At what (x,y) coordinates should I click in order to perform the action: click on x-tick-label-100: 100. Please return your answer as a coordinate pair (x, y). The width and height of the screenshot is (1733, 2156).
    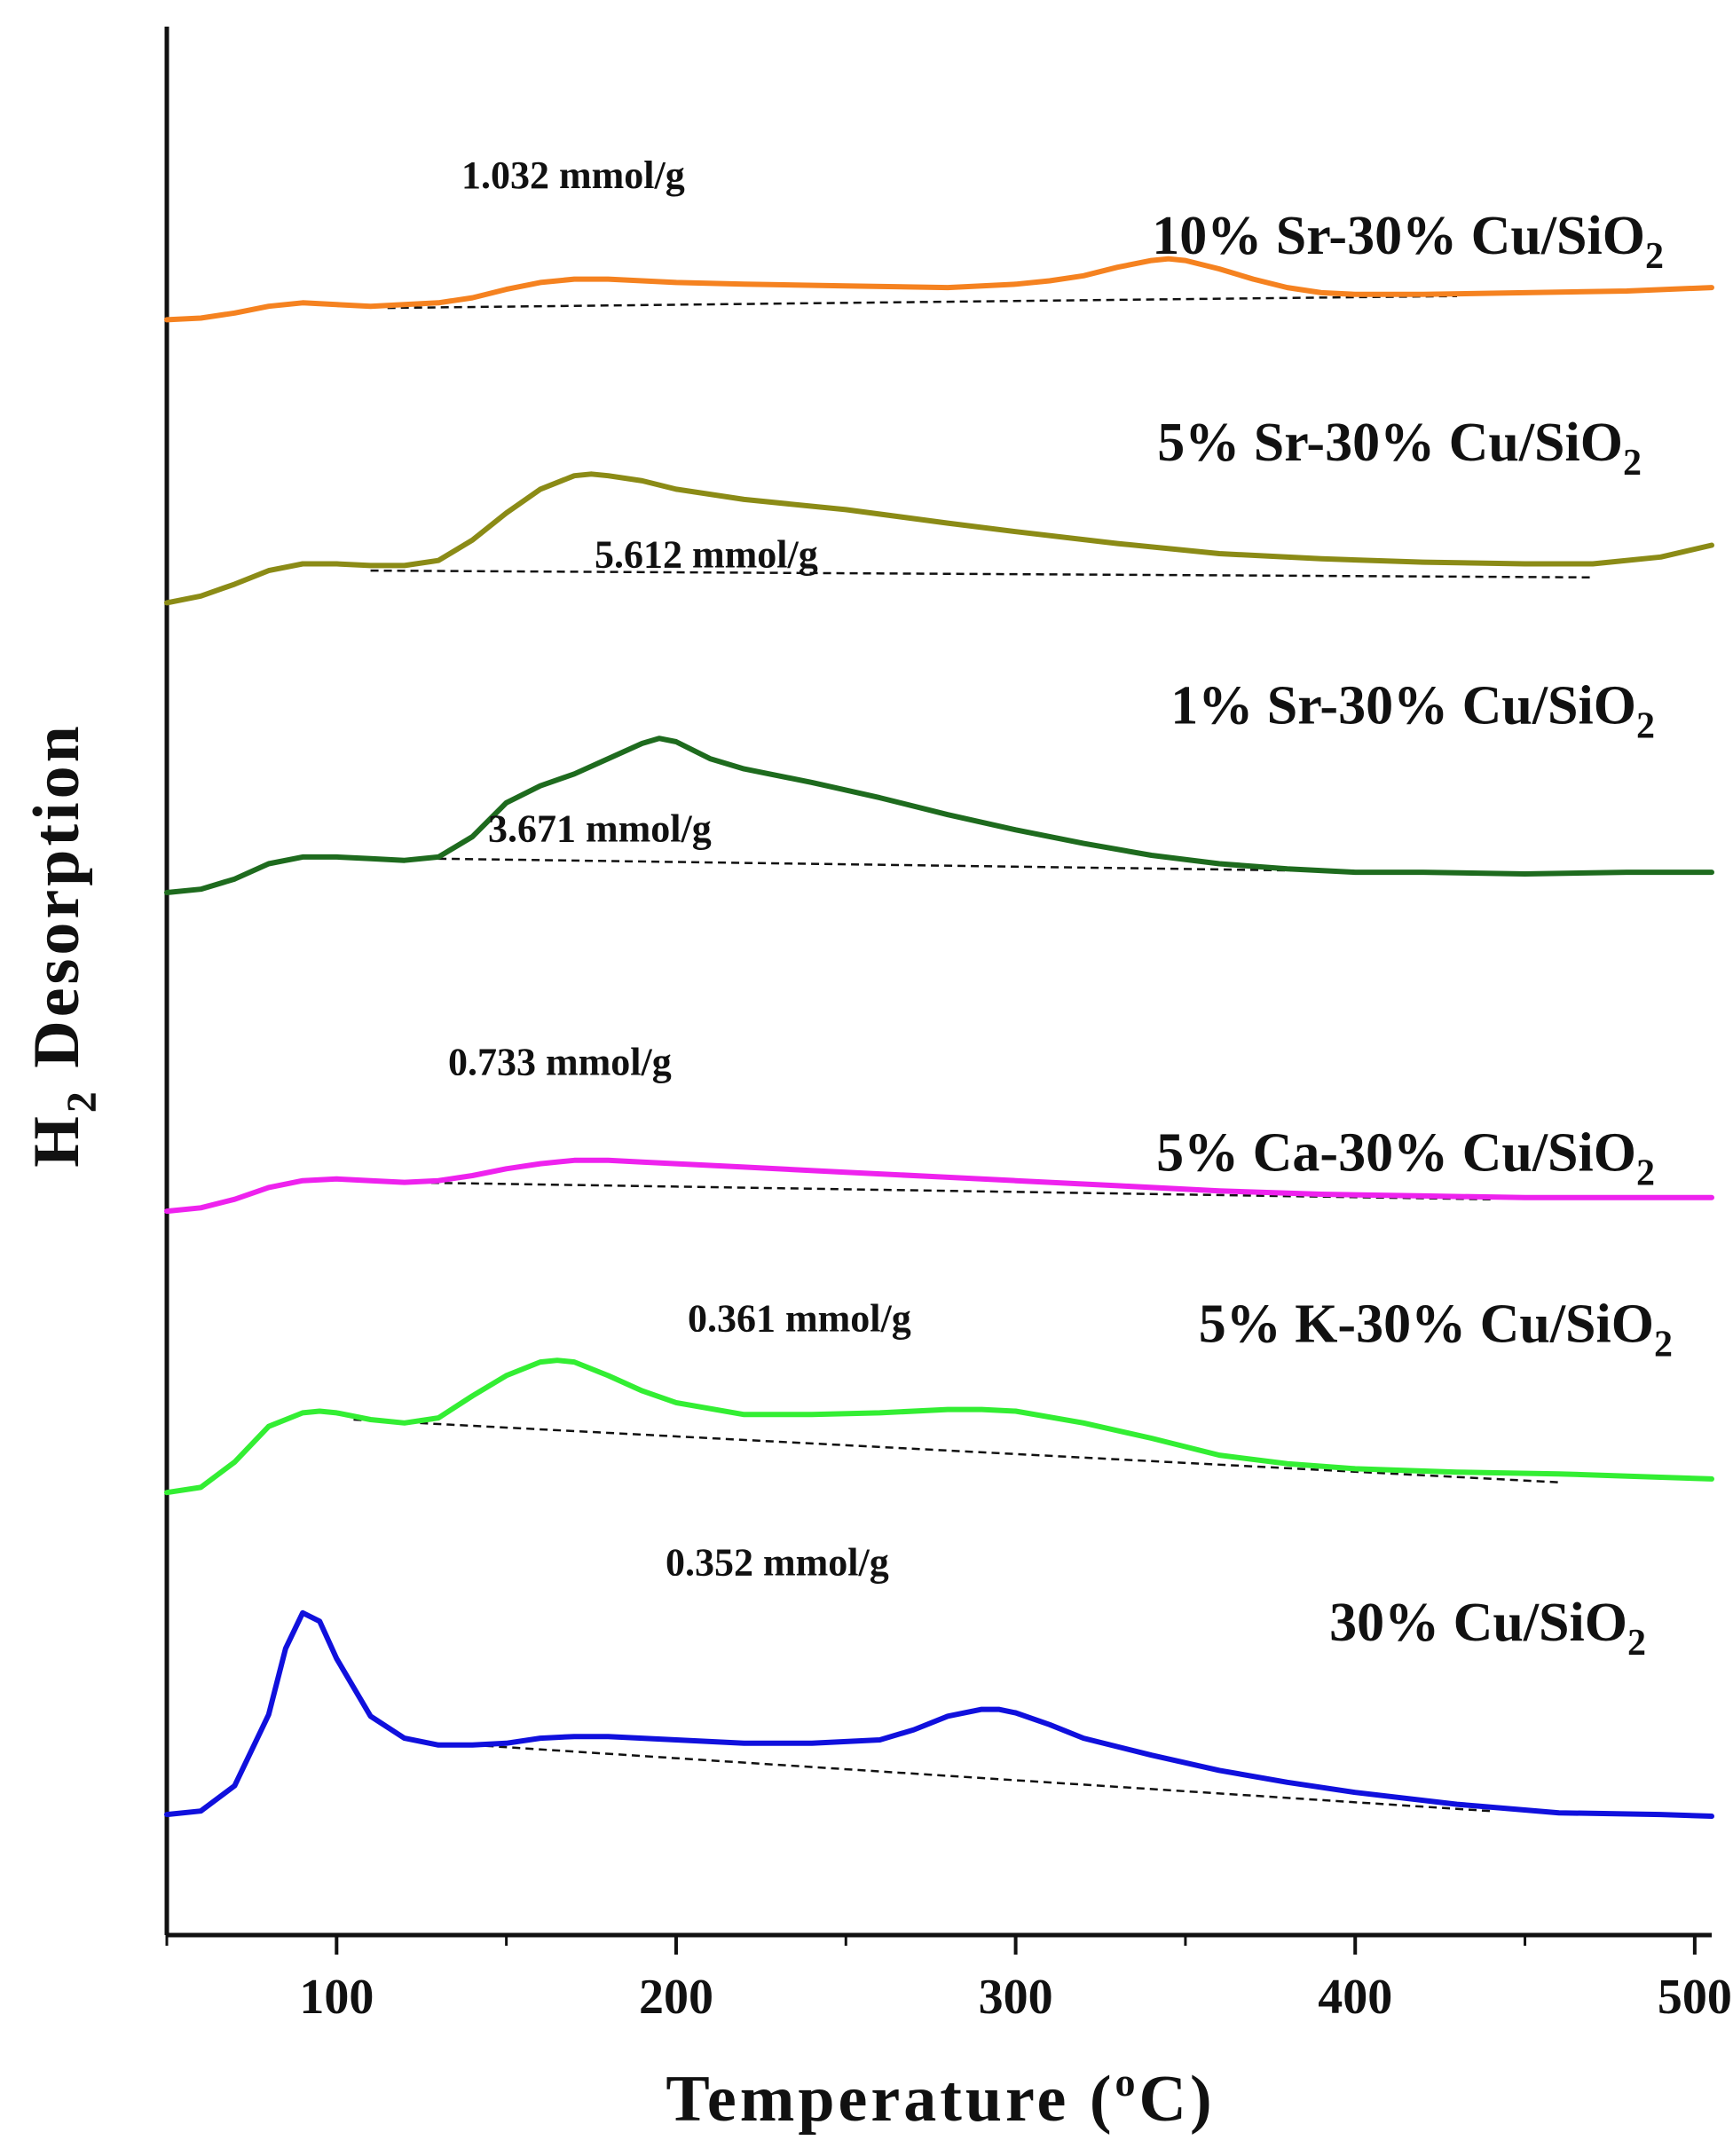
    Looking at the image, I should click on (337, 1998).